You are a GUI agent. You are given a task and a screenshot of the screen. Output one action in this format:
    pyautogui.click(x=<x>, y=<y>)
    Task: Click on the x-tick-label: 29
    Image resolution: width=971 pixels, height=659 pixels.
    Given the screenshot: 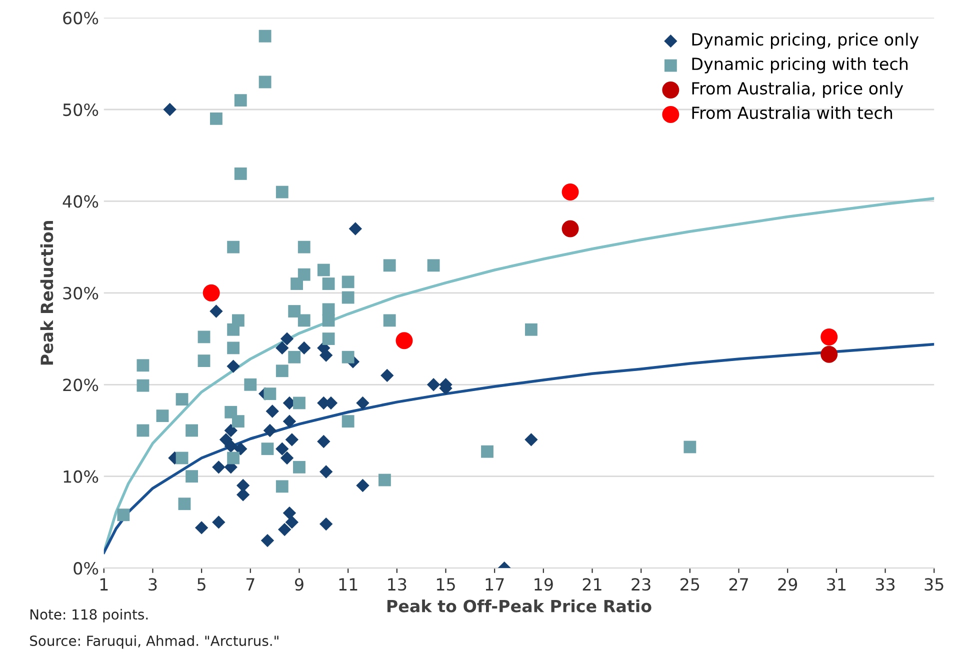 What is the action you would take?
    pyautogui.click(x=788, y=584)
    